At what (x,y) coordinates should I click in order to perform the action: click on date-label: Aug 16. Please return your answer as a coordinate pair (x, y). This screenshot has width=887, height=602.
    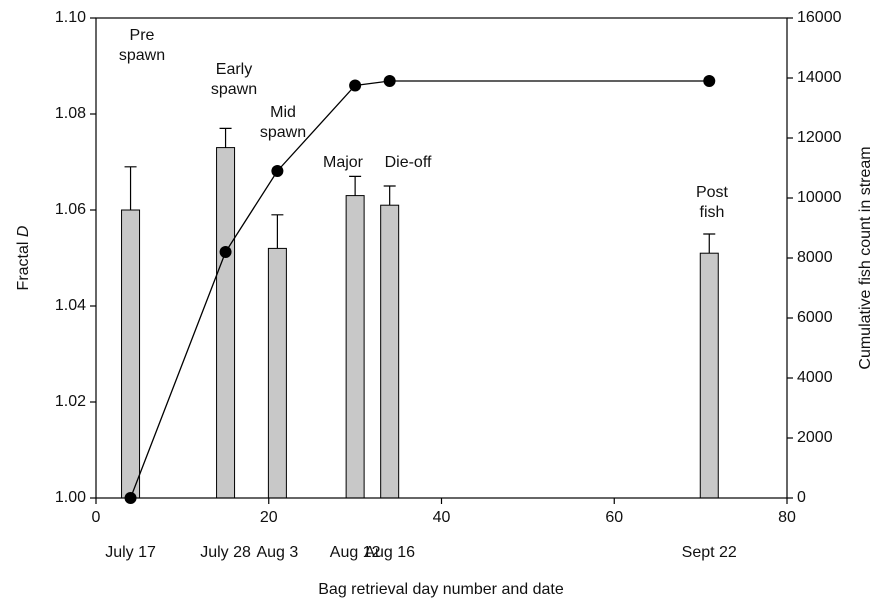
    Looking at the image, I should click on (389, 552).